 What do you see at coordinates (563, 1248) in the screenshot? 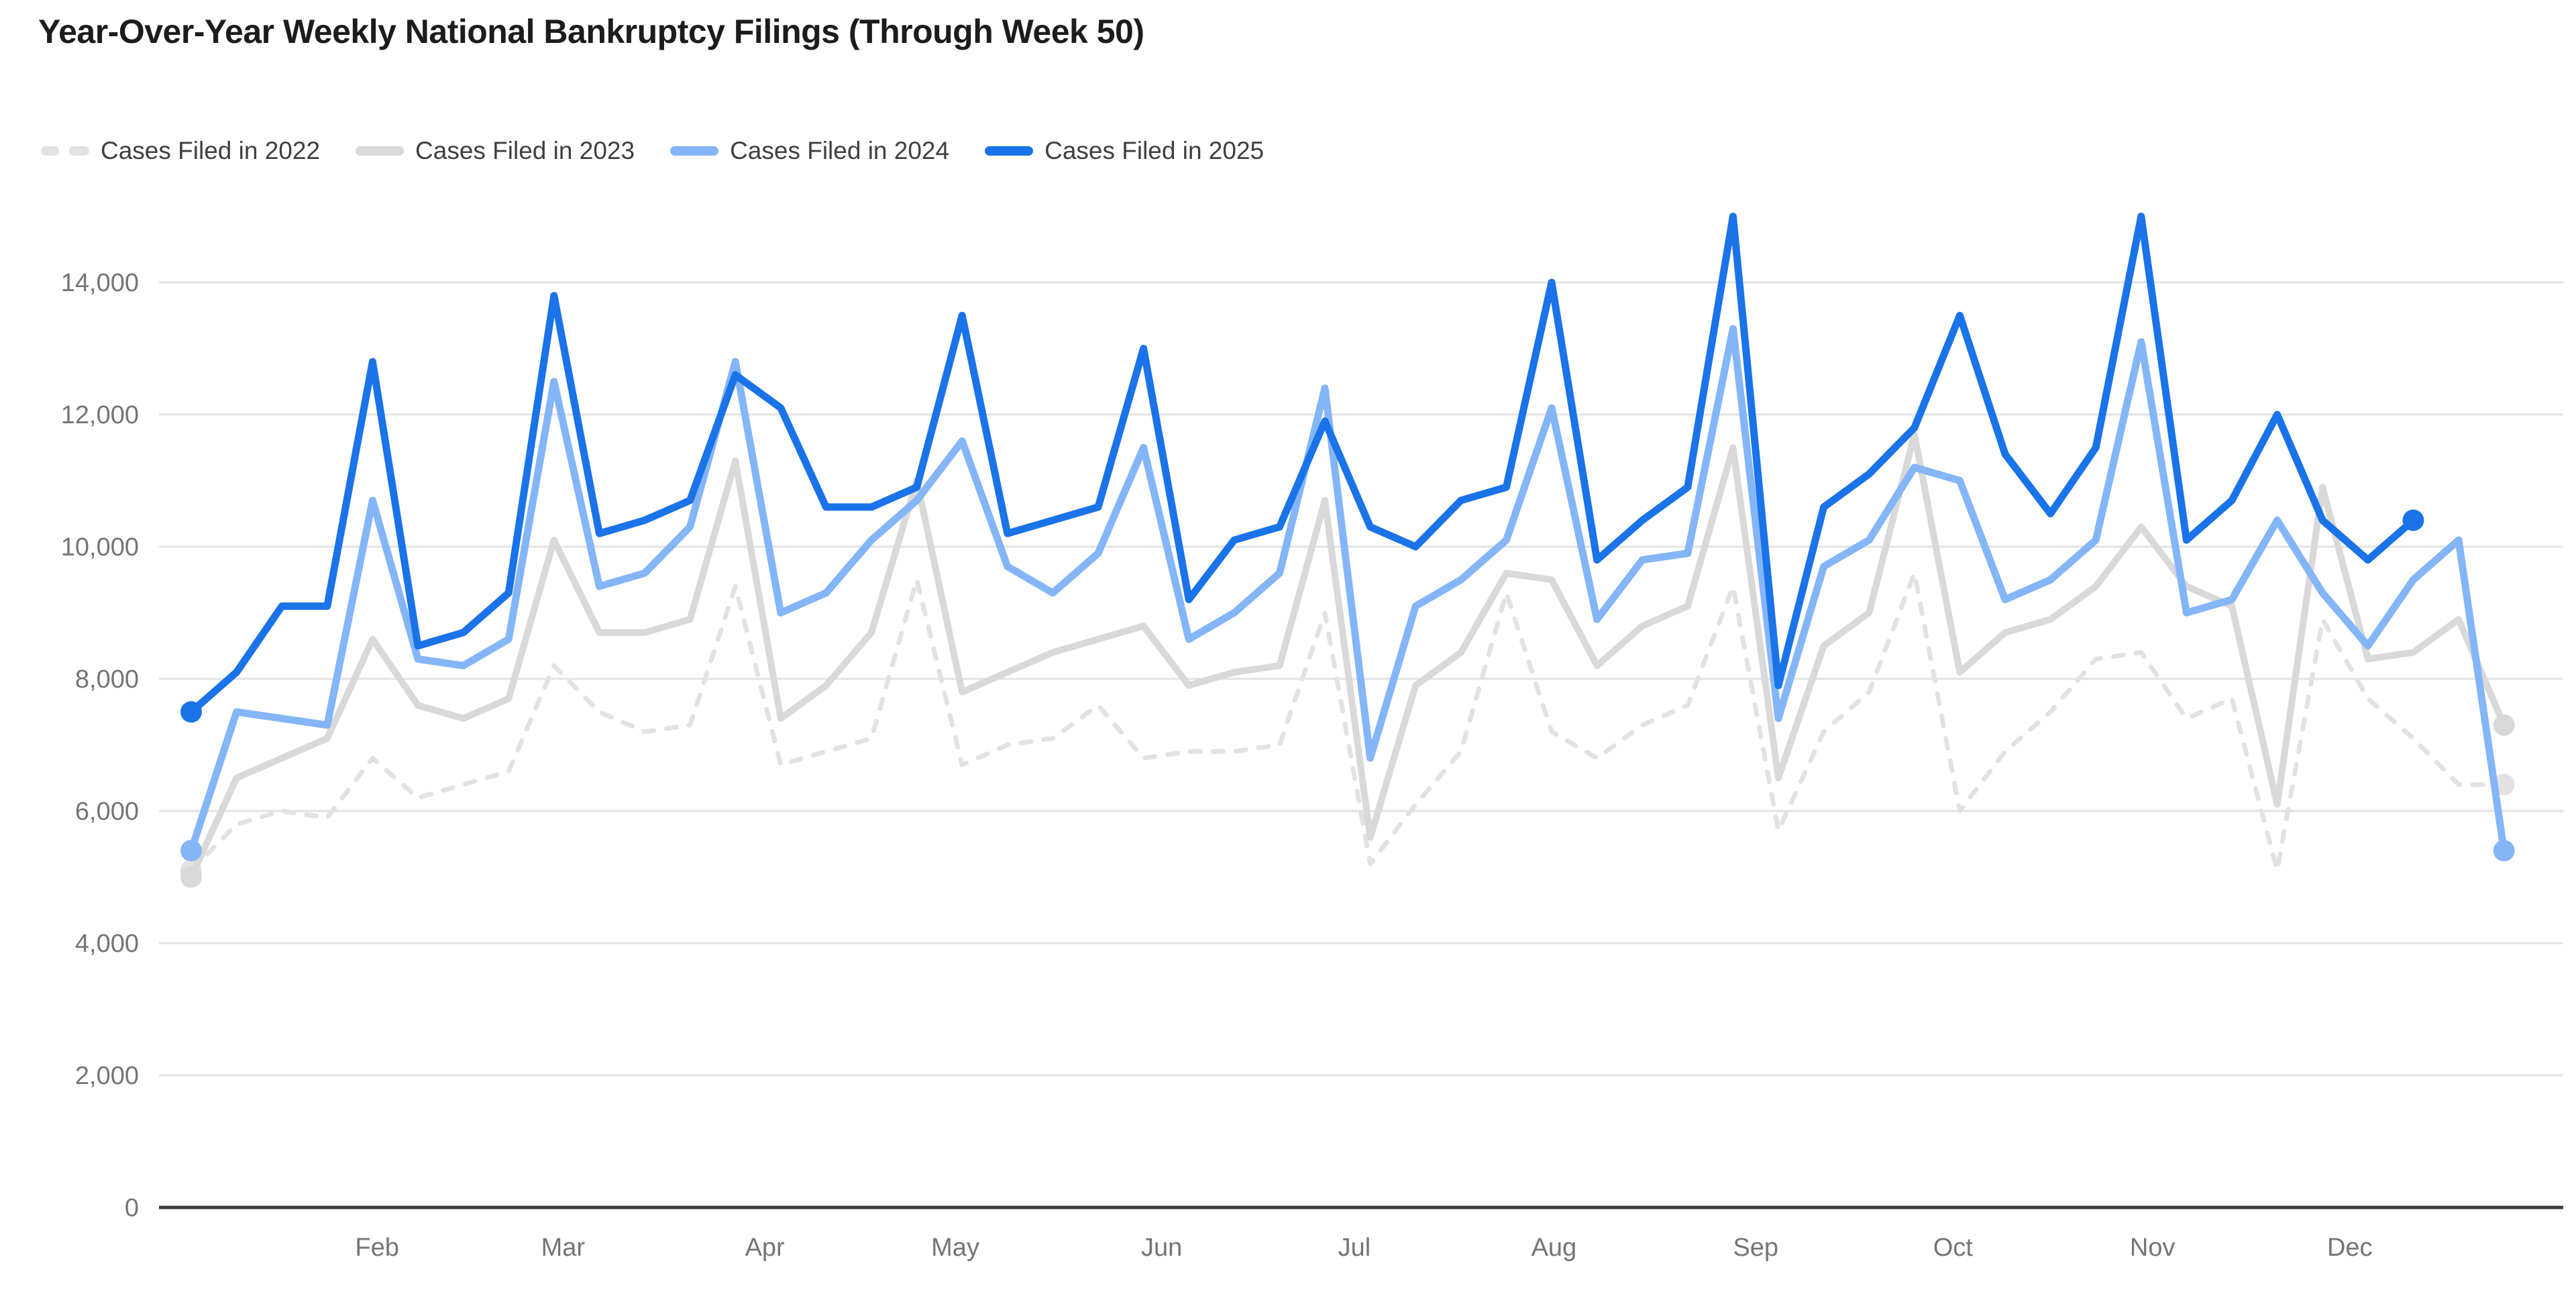
I see `x-axis-month-label: Mar` at bounding box center [563, 1248].